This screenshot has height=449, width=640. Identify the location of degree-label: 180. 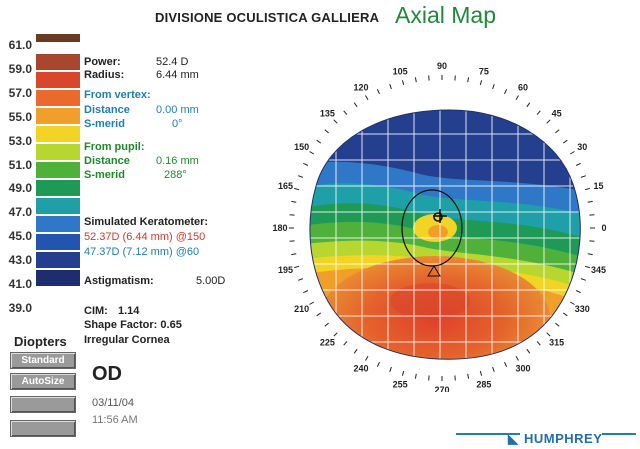
(279, 228).